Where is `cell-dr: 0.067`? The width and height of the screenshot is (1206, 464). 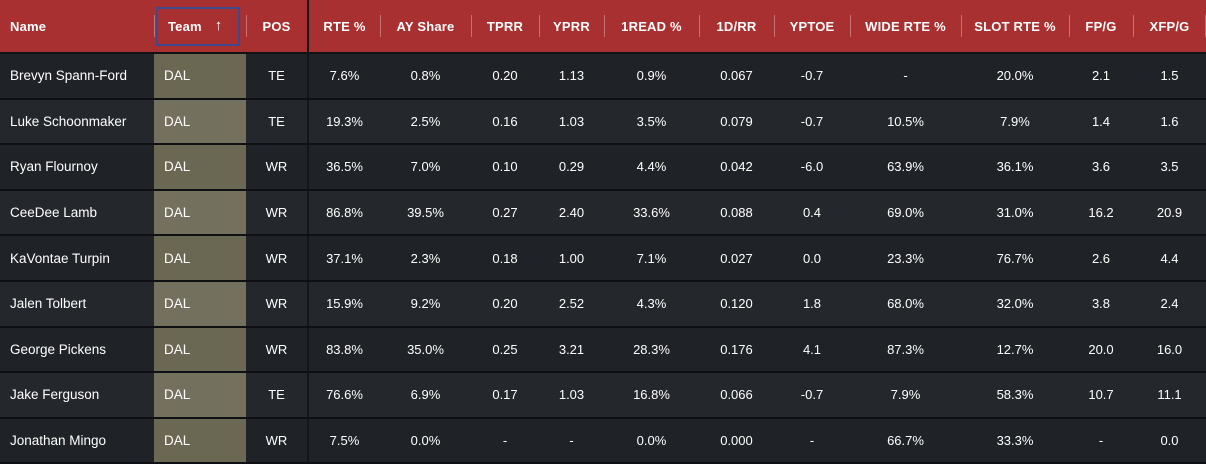 cell-dr: 0.067 is located at coordinates (736, 76).